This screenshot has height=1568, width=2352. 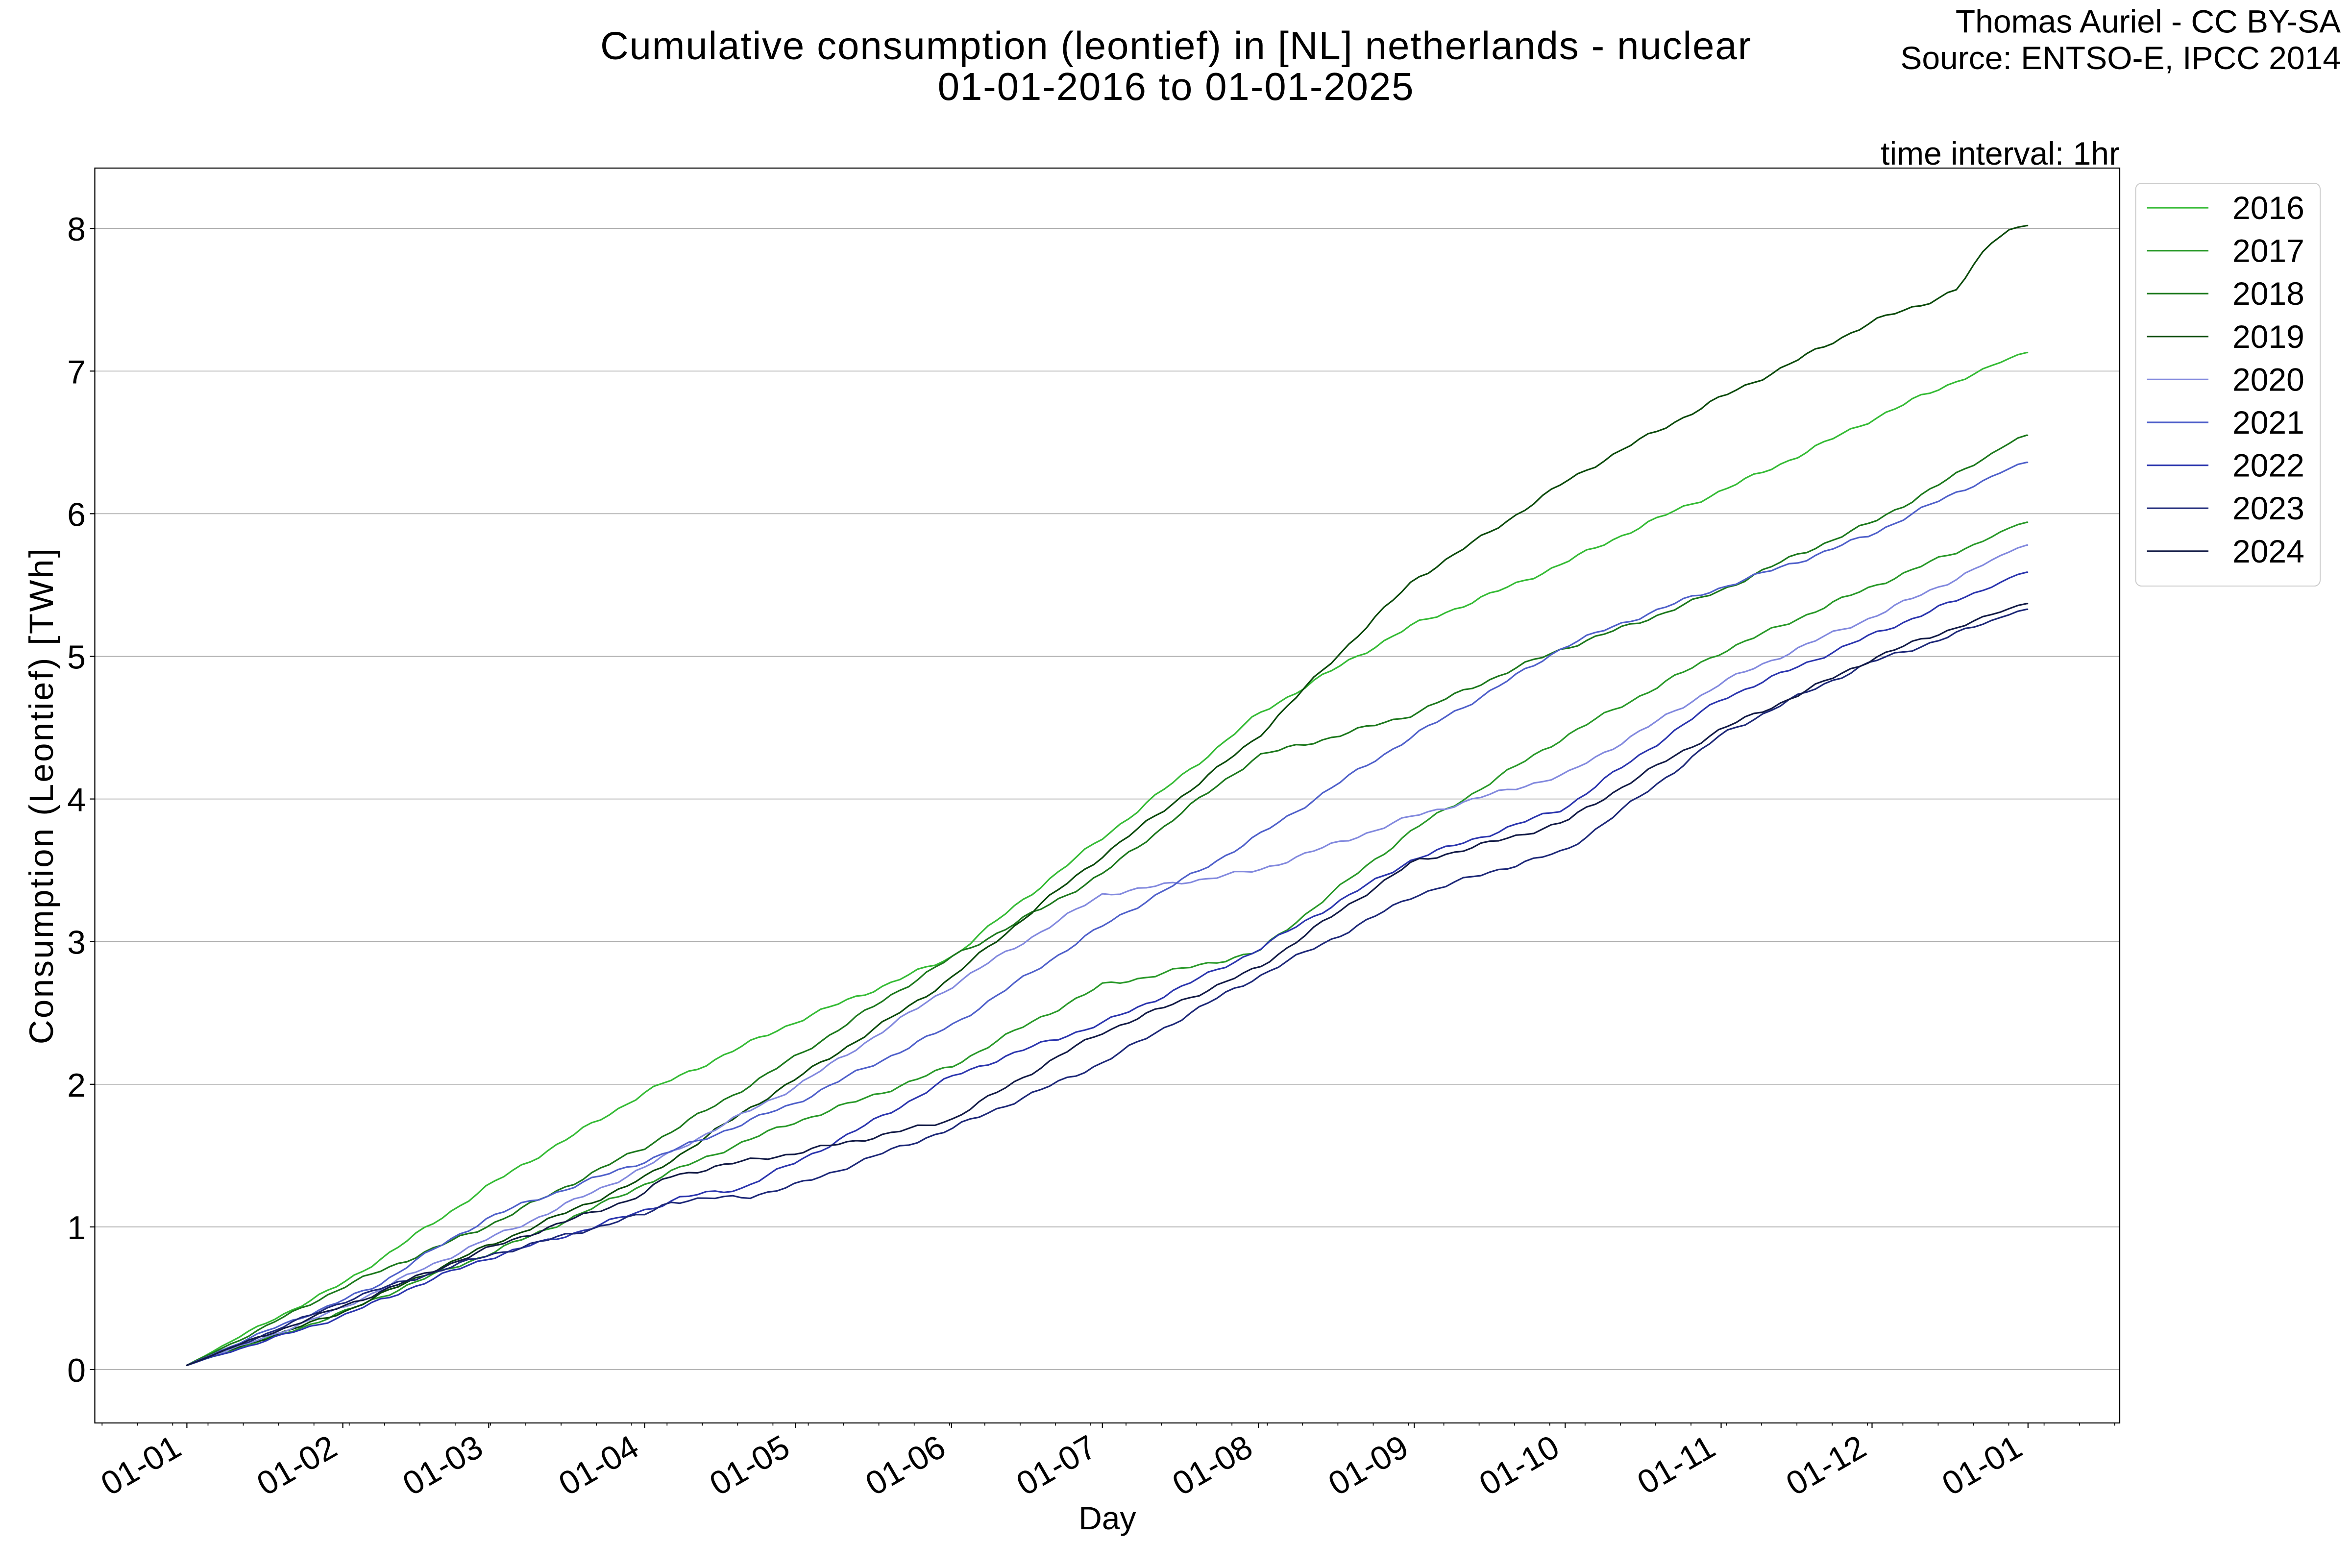 I want to click on svg-text: Day, so click(x=1107, y=1518).